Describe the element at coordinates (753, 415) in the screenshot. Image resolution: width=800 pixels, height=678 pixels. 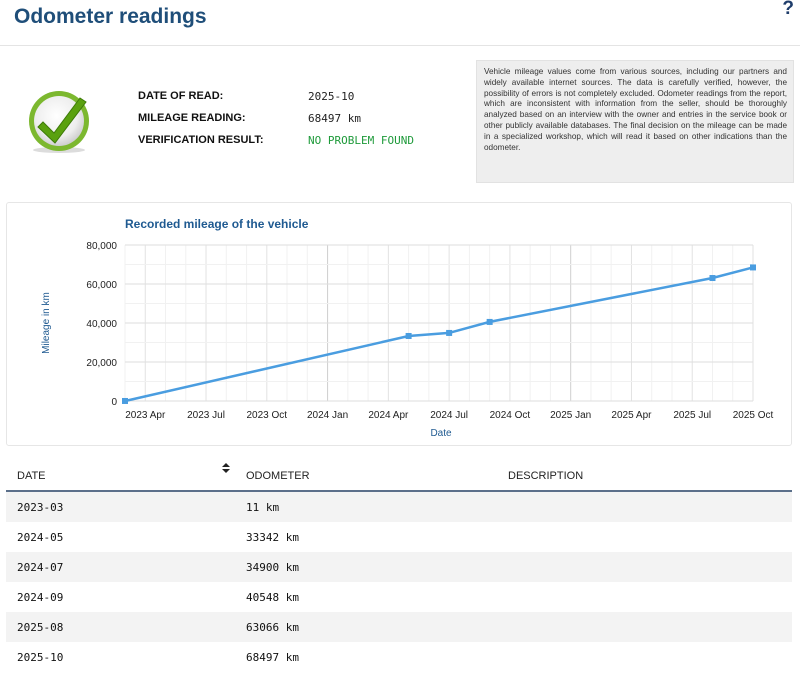
I see `x-tick-label: 2025 Oct` at that location.